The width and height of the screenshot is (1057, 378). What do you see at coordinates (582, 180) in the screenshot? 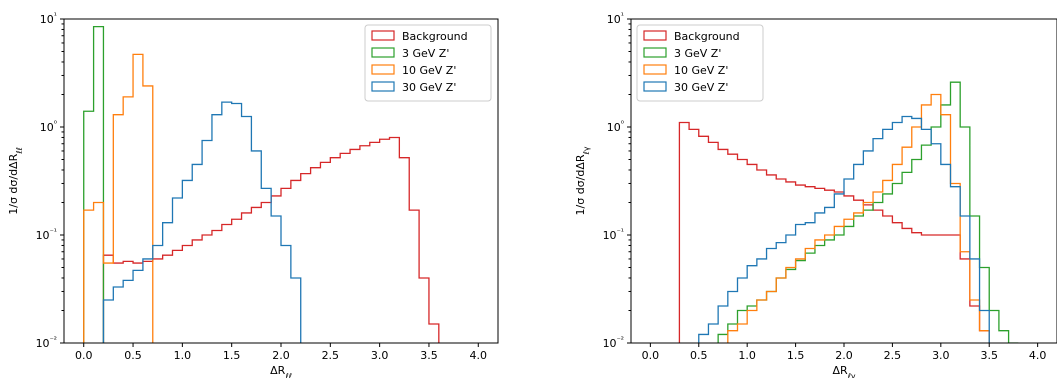
I see `y-axis-label: 1/σ dσ/dΔRℓγ` at bounding box center [582, 180].